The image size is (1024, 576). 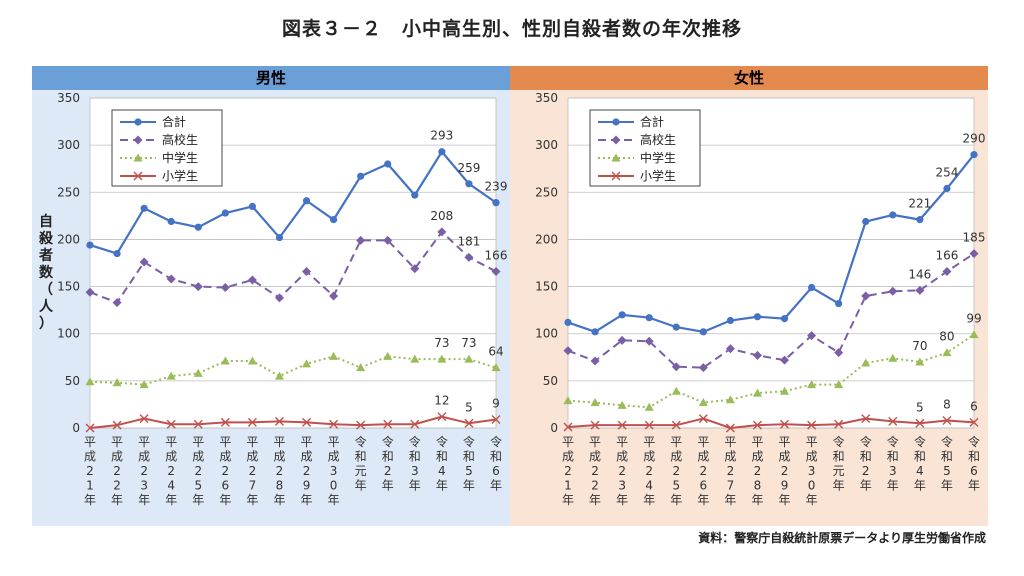 What do you see at coordinates (180, 175) in the screenshot?
I see `male-legend-label-elementary: 小学生` at bounding box center [180, 175].